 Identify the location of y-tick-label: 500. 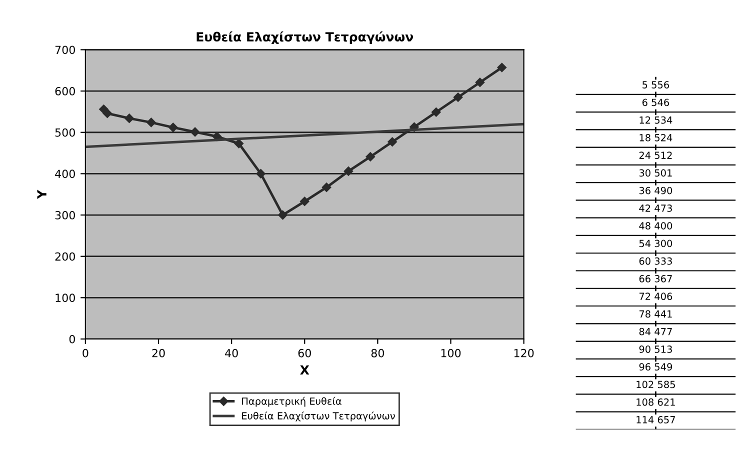
(65, 132).